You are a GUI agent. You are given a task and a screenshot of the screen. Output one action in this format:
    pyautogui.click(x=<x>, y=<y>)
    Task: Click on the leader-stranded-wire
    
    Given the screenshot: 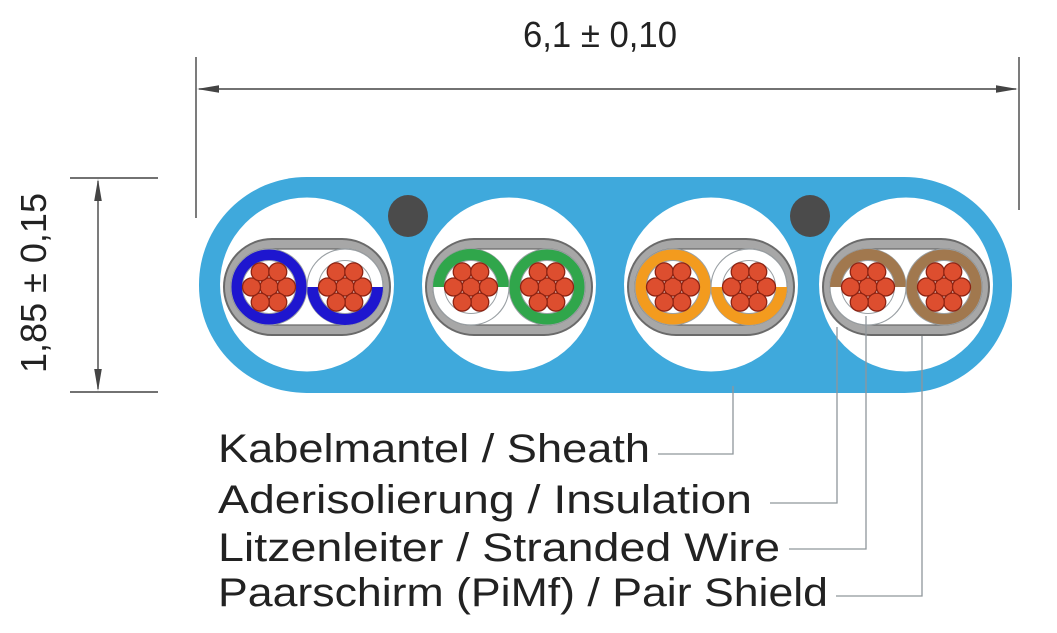 What is the action you would take?
    pyautogui.click(x=828, y=433)
    